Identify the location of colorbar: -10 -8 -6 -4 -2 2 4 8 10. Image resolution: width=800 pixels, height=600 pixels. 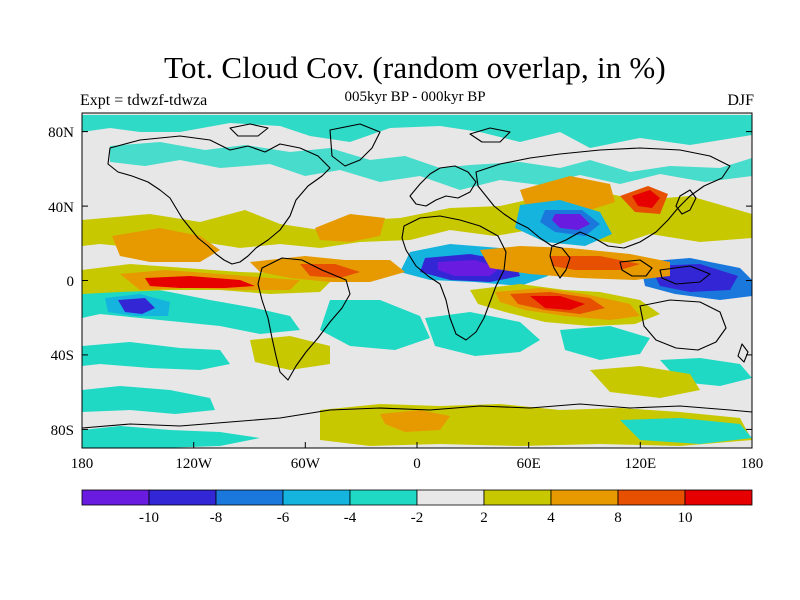
(417, 507).